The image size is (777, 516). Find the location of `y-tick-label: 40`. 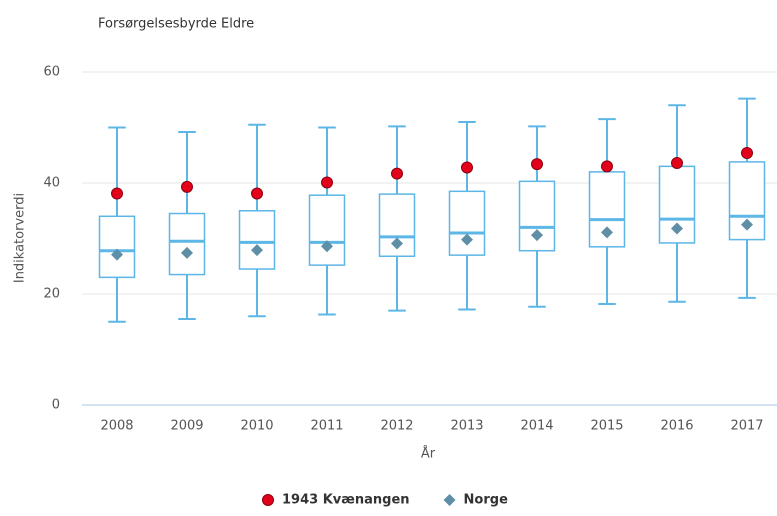

y-tick-label: 40 is located at coordinates (51, 183).